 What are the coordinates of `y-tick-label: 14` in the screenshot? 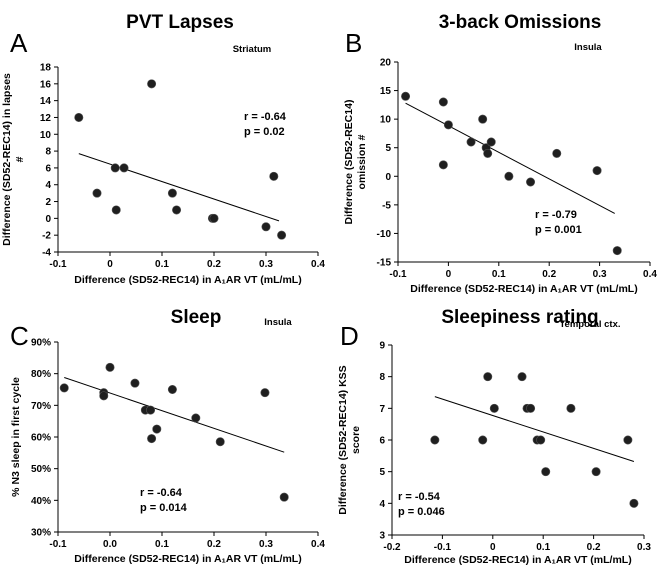 It's located at (46, 101).